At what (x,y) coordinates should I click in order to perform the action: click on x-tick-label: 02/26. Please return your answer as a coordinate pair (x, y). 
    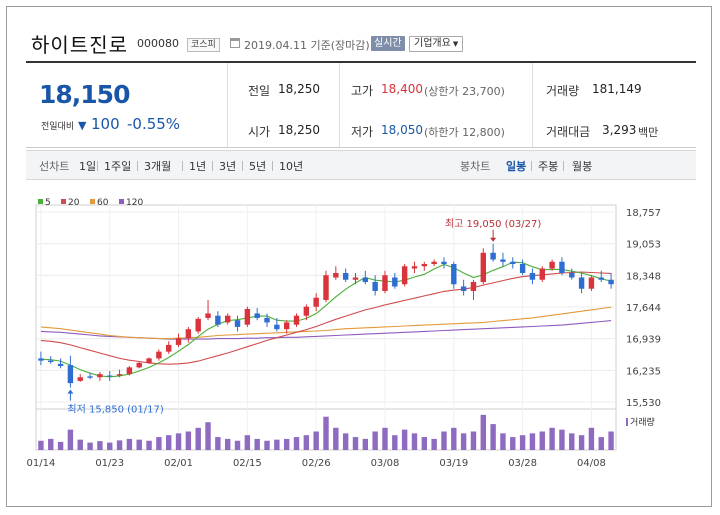
    Looking at the image, I should click on (316, 463).